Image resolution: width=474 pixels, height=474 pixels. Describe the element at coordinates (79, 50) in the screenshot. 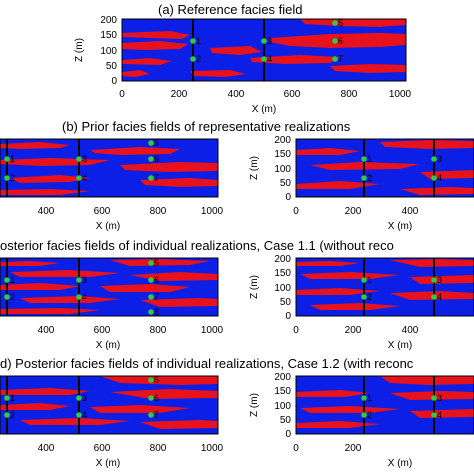

I see `reference-z-axis-label: Z (m)` at that location.